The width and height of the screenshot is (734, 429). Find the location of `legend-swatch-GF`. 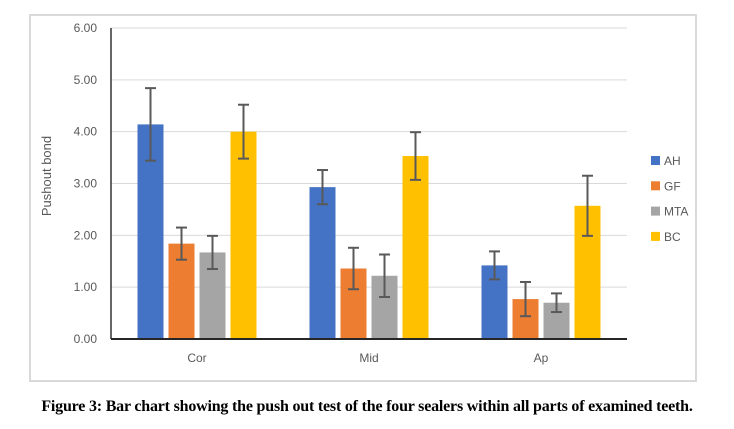

legend-swatch-GF is located at coordinates (655, 186).